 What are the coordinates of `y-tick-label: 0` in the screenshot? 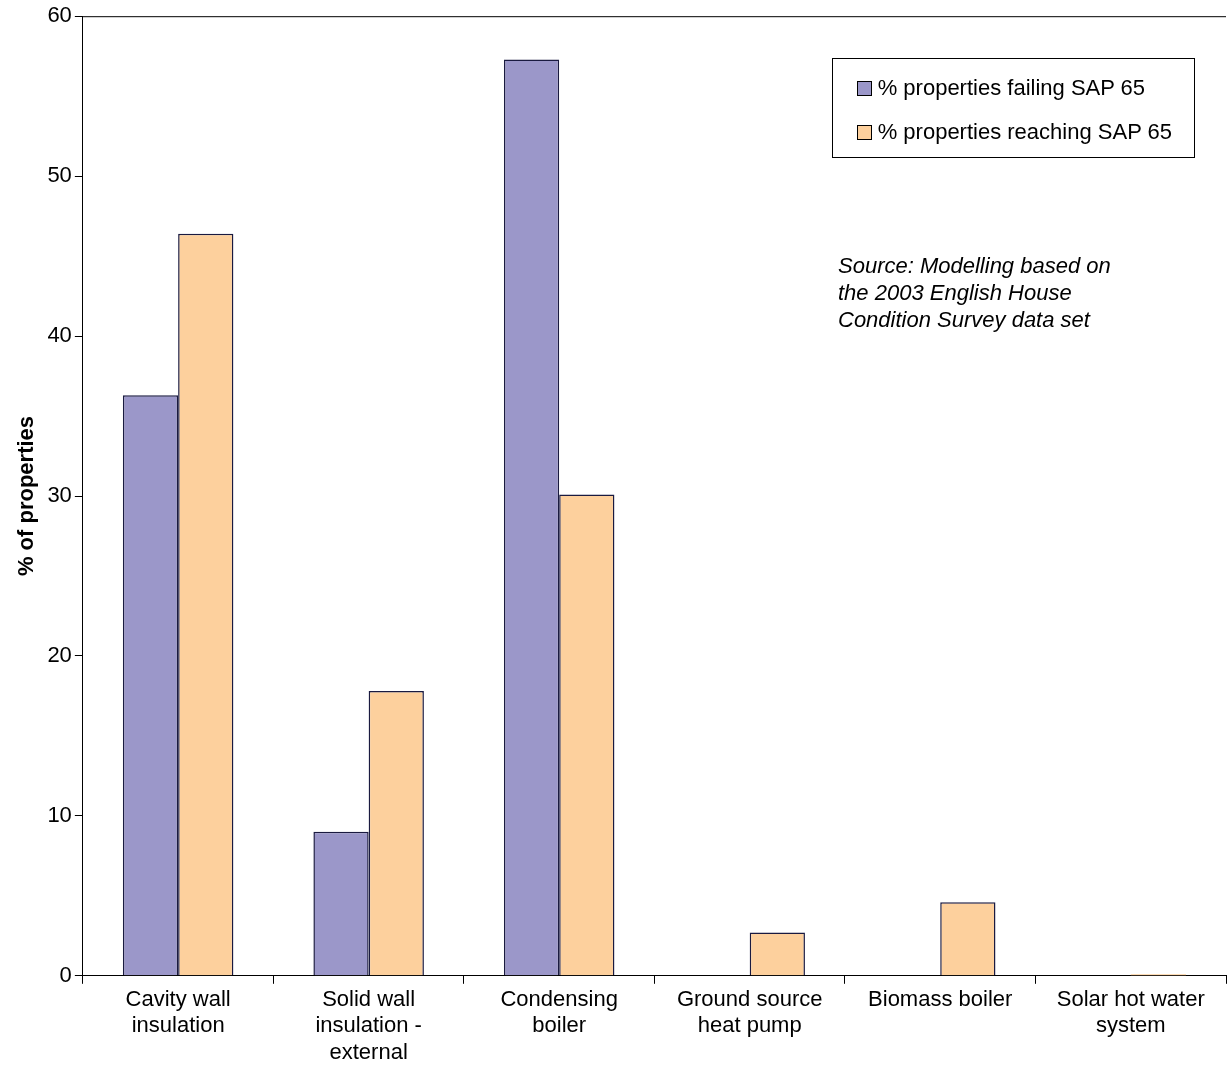 It's located at (65, 974).